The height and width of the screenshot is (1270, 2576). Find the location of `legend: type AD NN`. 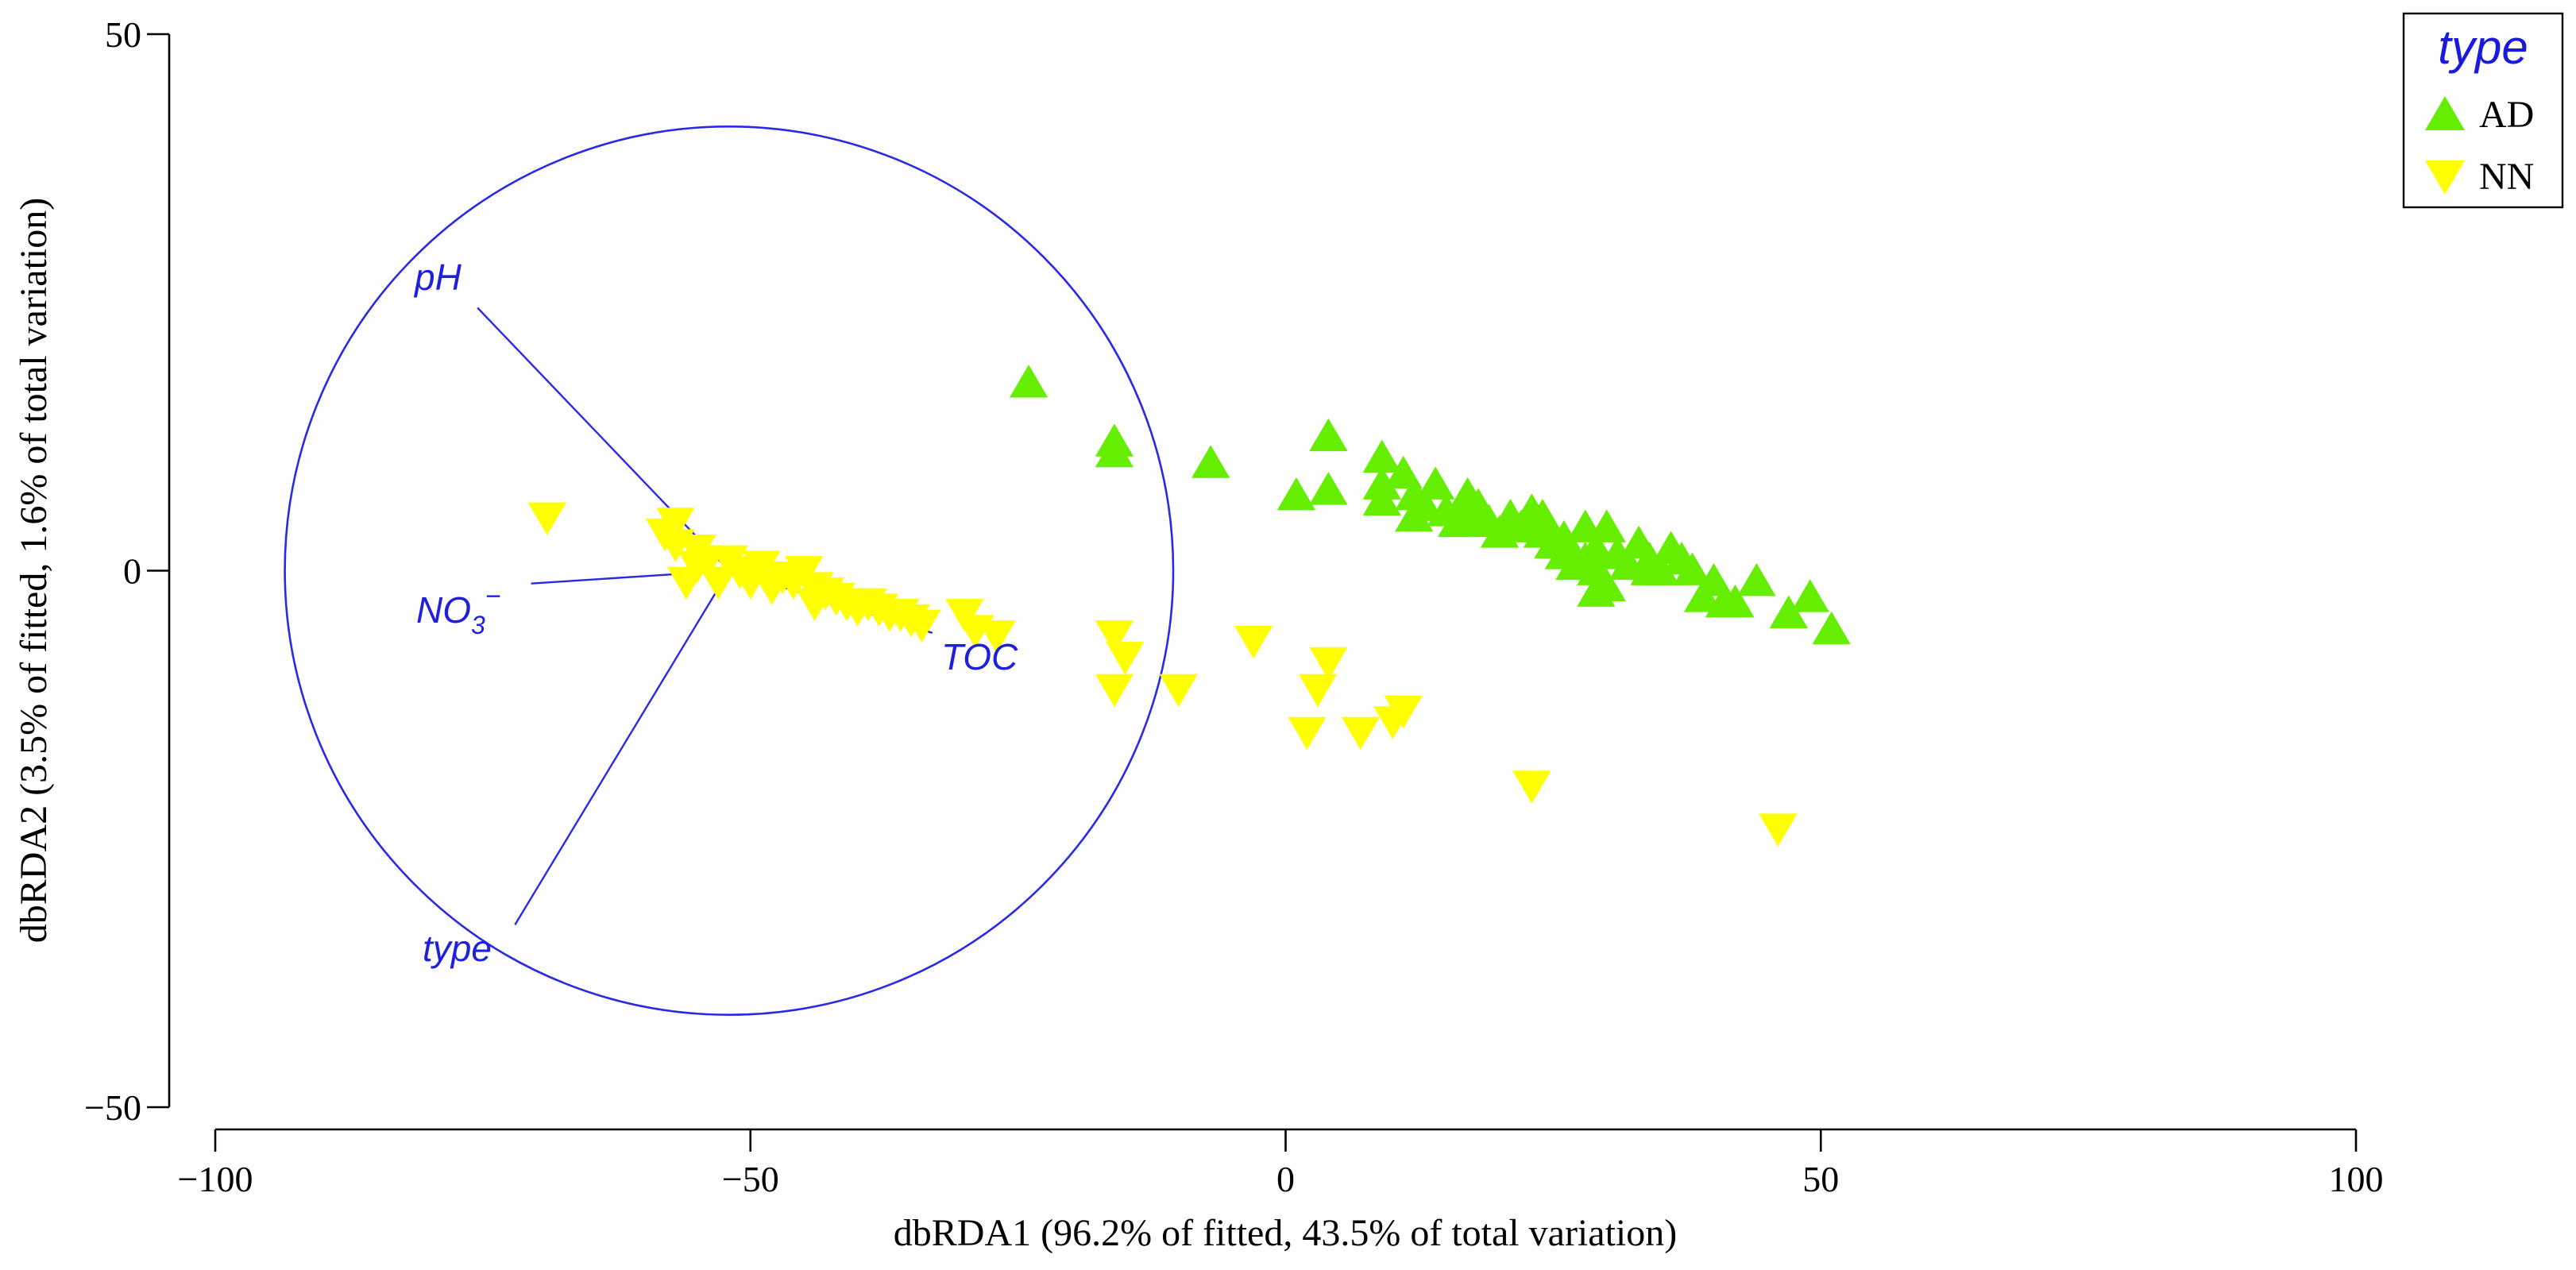

legend: type AD NN is located at coordinates (2483, 111).